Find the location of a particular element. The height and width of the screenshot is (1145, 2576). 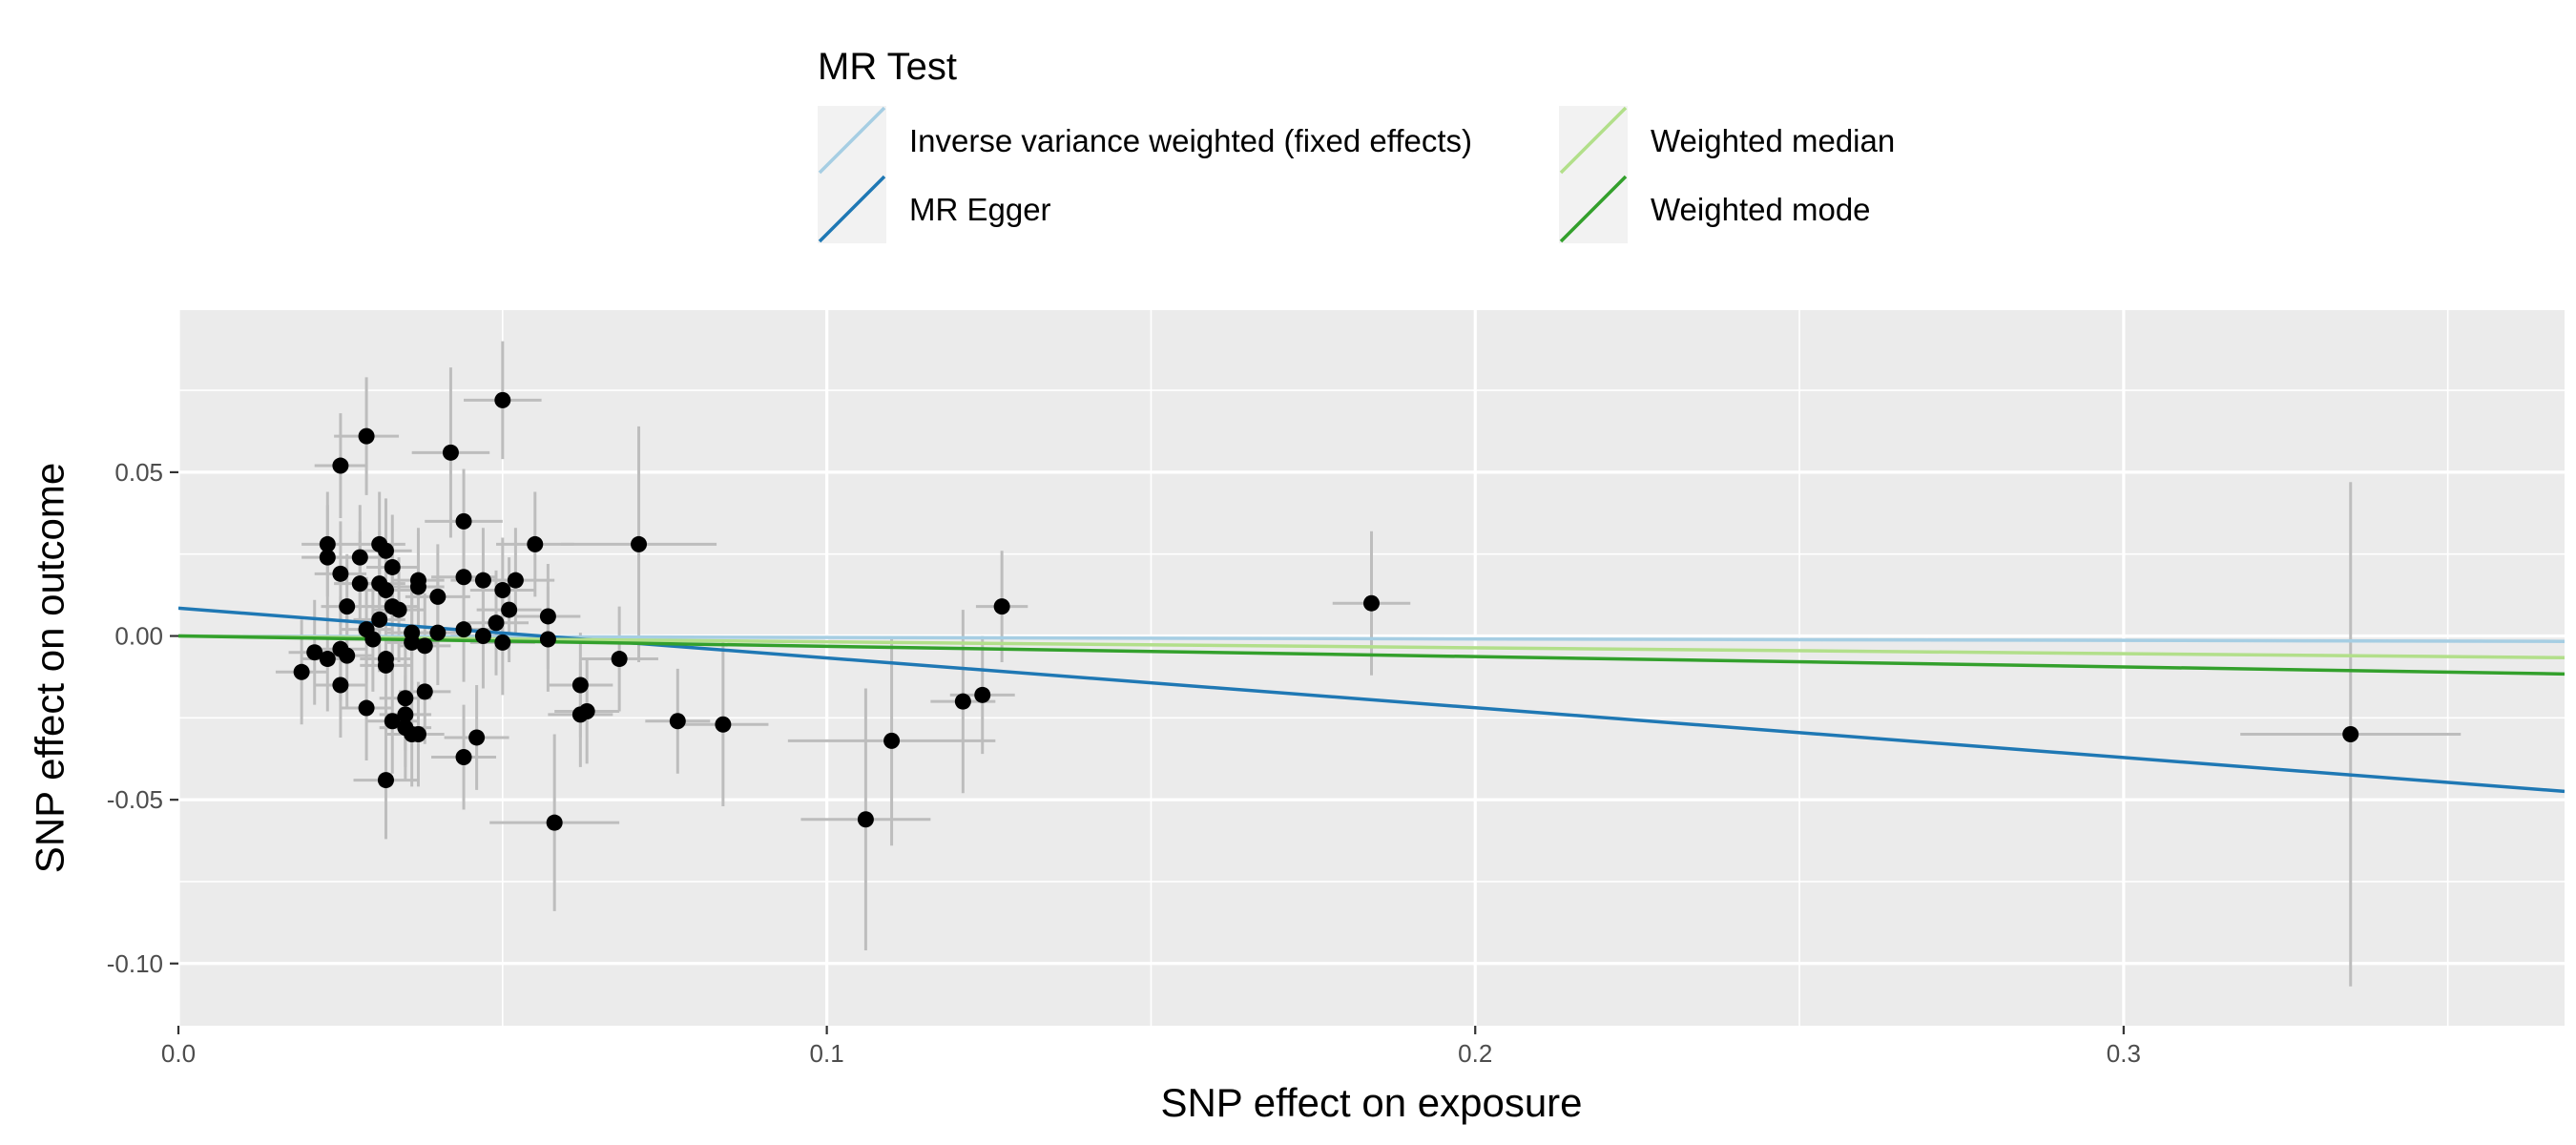

fit-line-weighted-mode is located at coordinates (1371, 655).